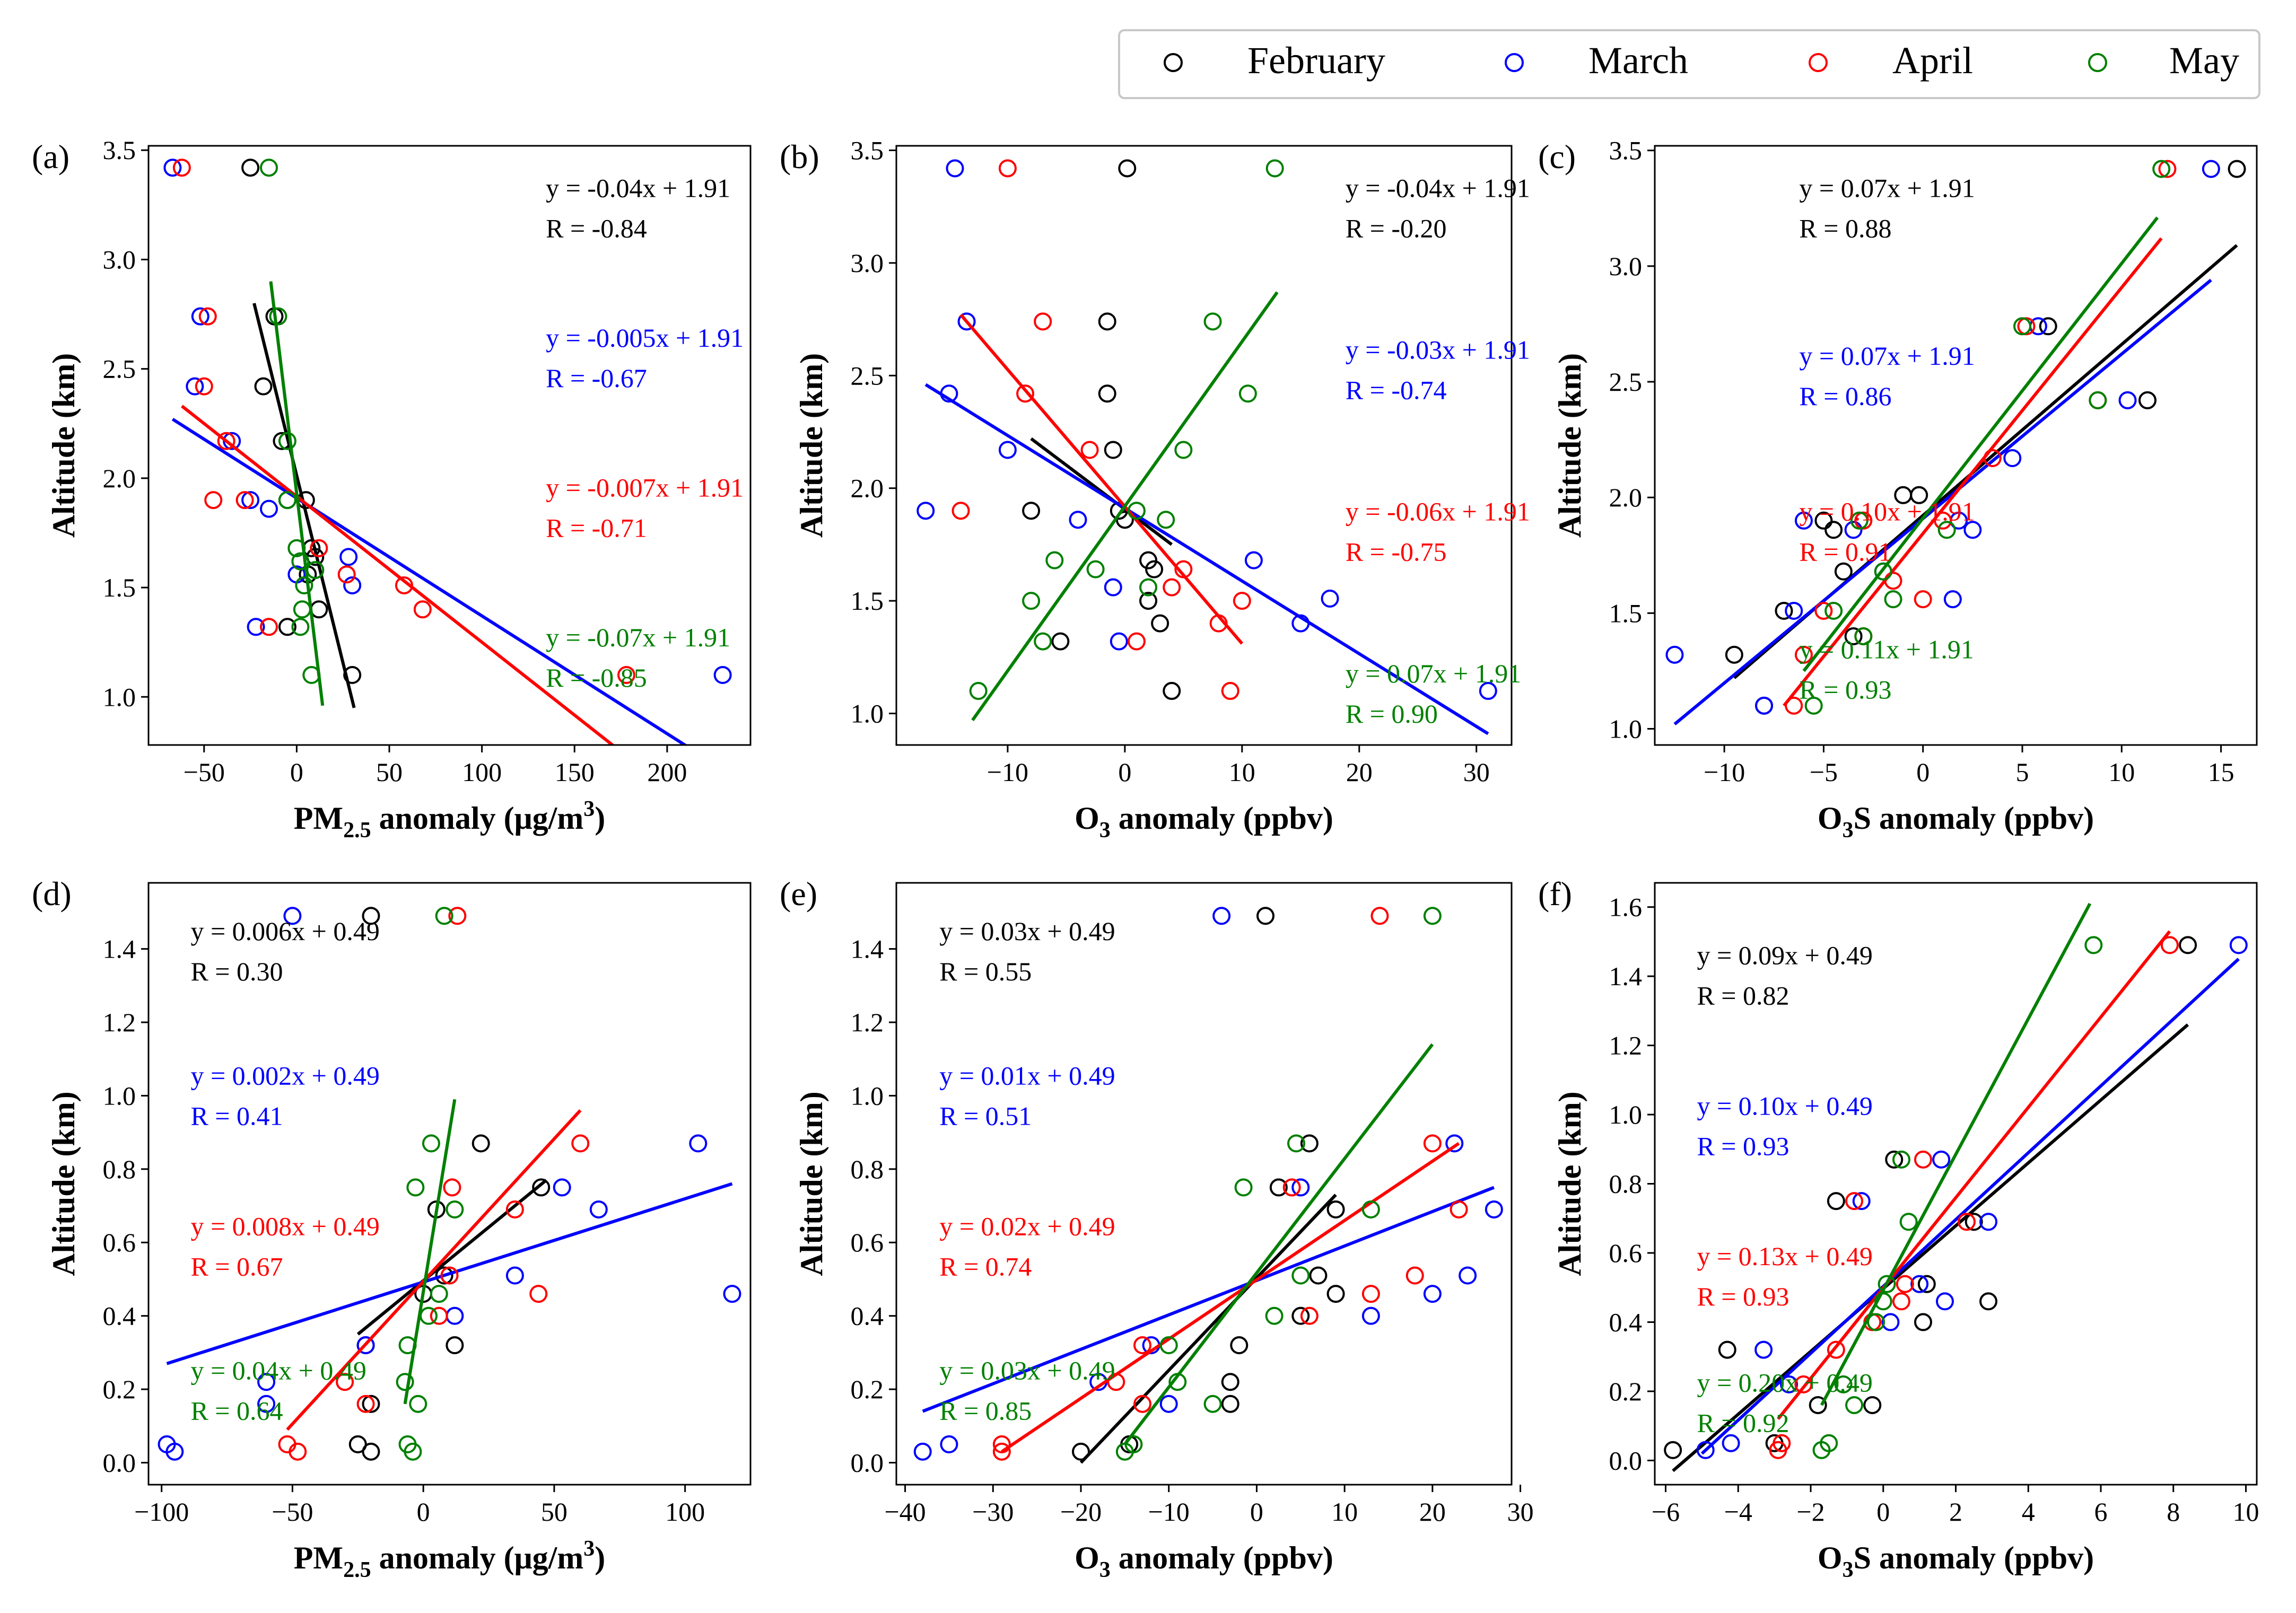 The height and width of the screenshot is (1613, 2296). I want to click on annotation-f-2-0: y = 0.13x + 0.49, so click(1784, 1256).